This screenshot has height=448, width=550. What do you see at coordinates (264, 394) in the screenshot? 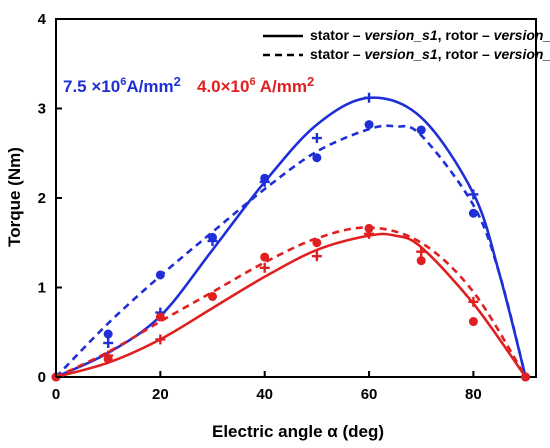
I see `x-tick-label: 40` at bounding box center [264, 394].